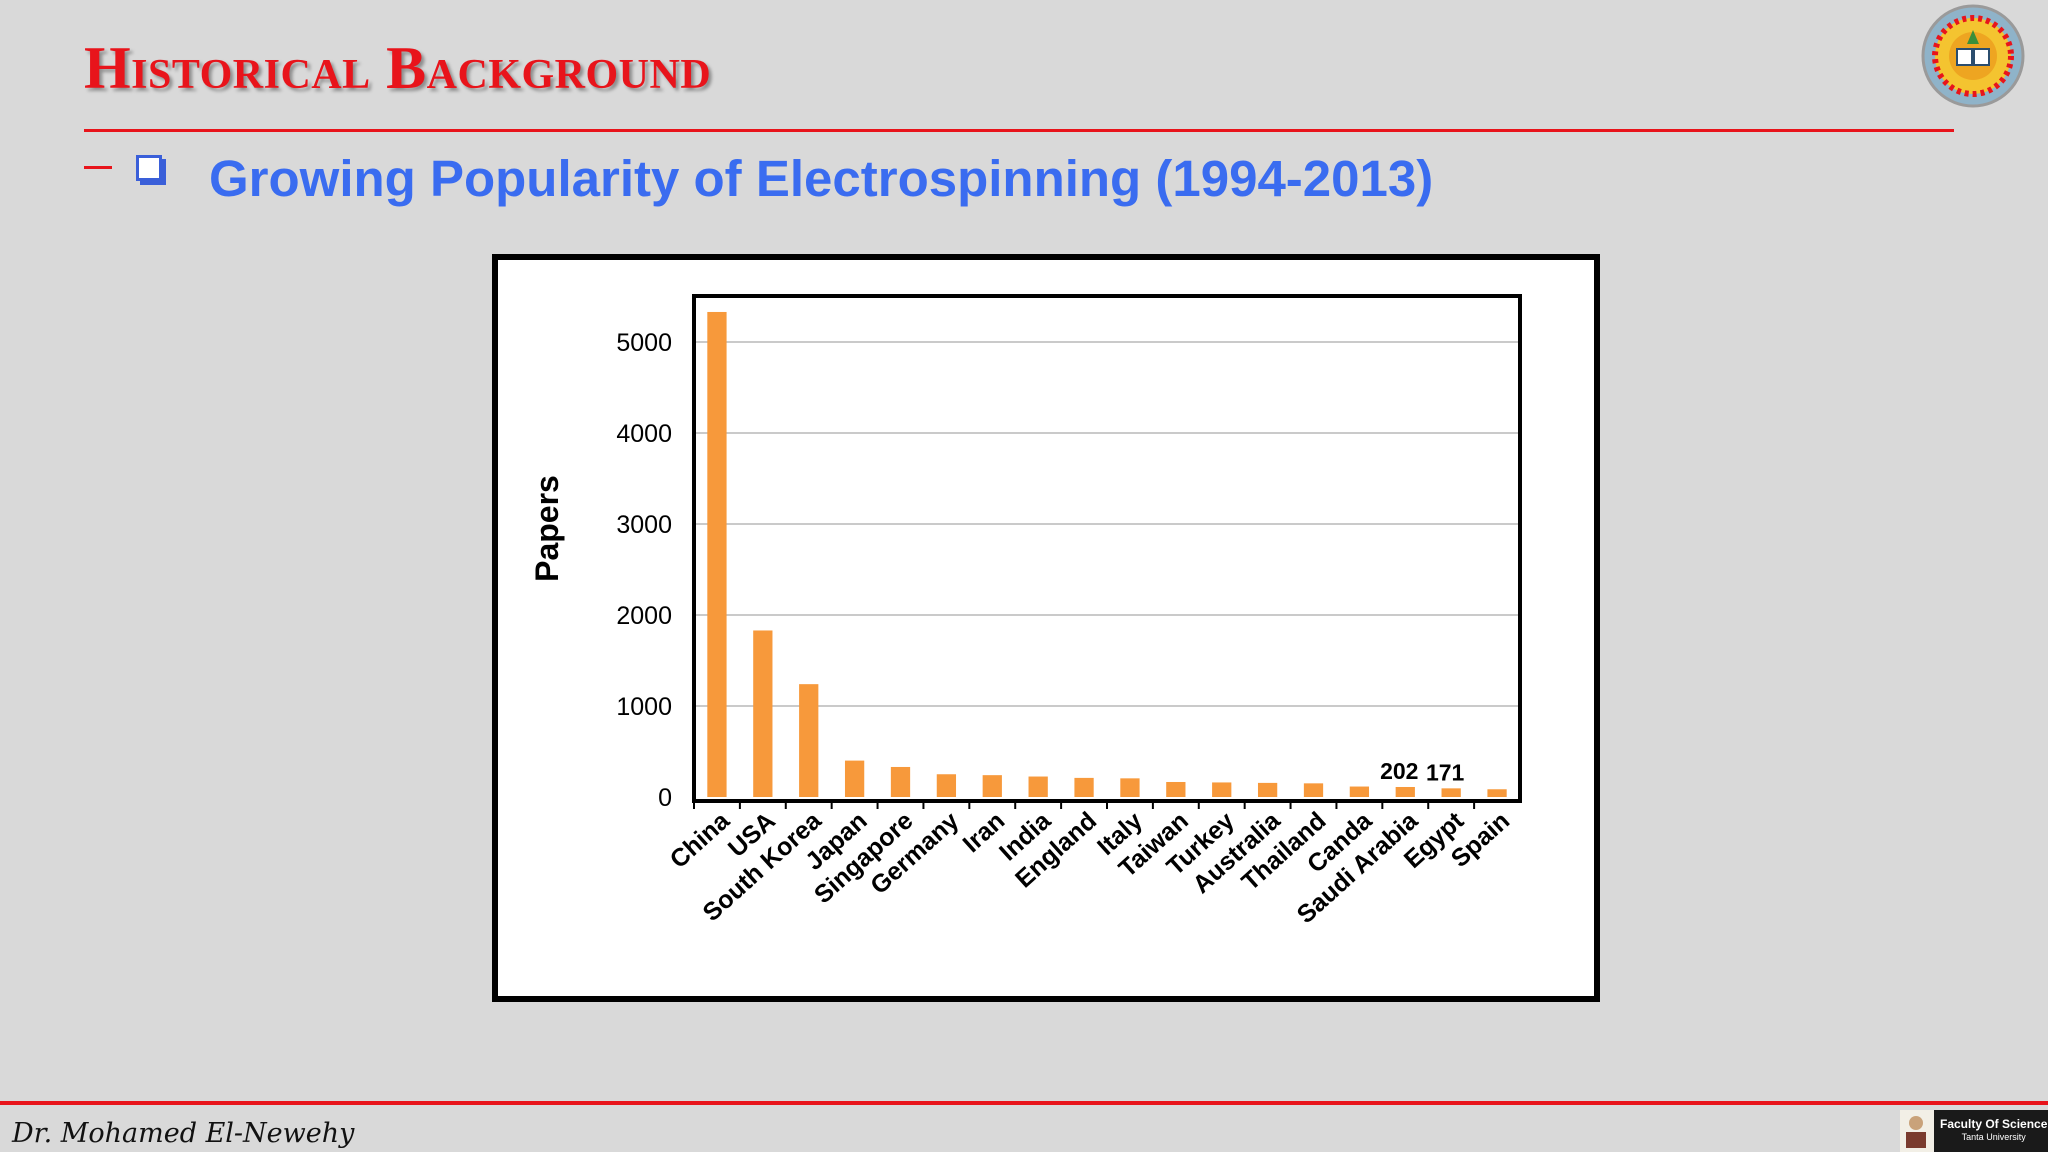 This screenshot has width=2048, height=1152. Describe the element at coordinates (1019, 130) in the screenshot. I see `title-divider` at that location.